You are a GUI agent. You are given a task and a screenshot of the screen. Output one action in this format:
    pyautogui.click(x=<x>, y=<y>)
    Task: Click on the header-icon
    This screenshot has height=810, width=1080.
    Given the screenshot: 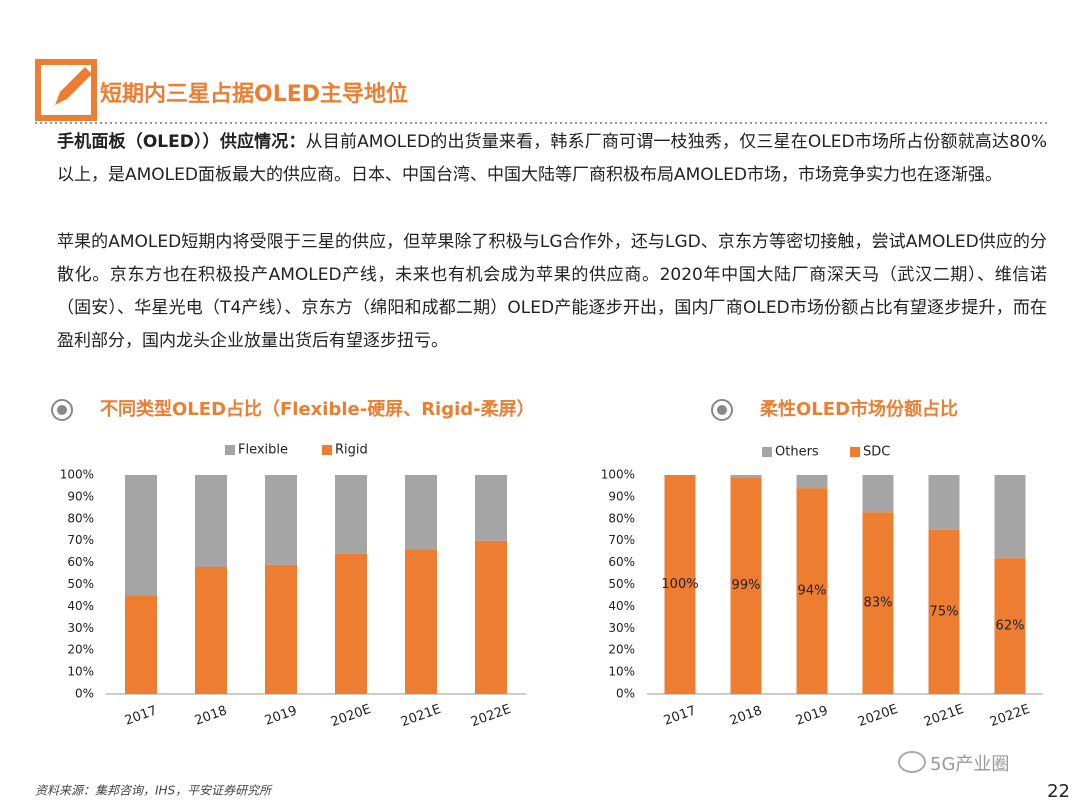 What is the action you would take?
    pyautogui.click(x=66, y=90)
    